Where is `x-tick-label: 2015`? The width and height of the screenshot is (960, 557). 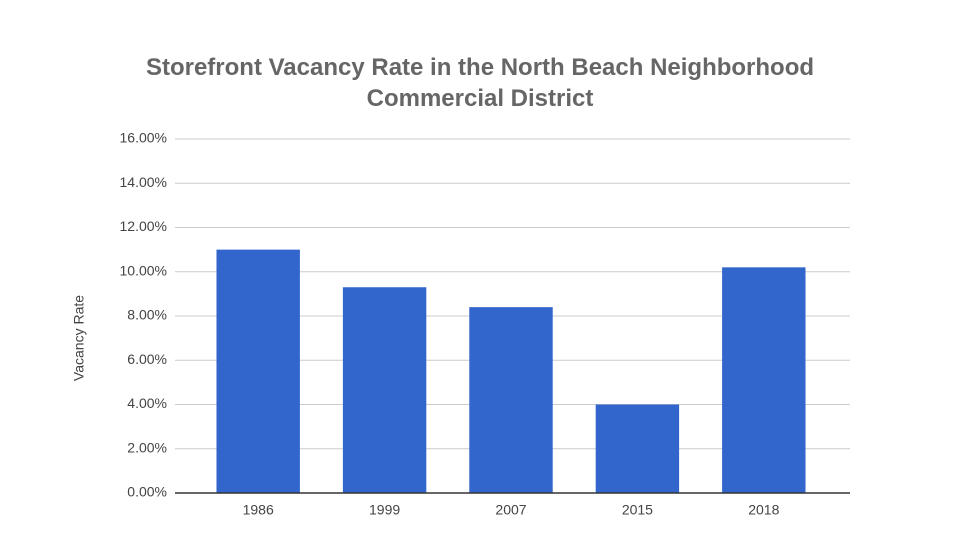
x-tick-label: 2015 is located at coordinates (637, 510).